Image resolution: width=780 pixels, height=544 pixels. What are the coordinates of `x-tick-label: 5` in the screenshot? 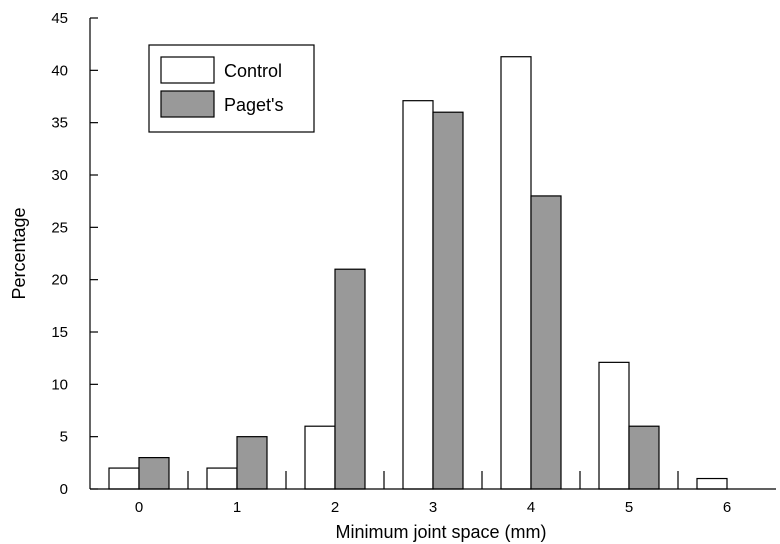 It's located at (629, 507).